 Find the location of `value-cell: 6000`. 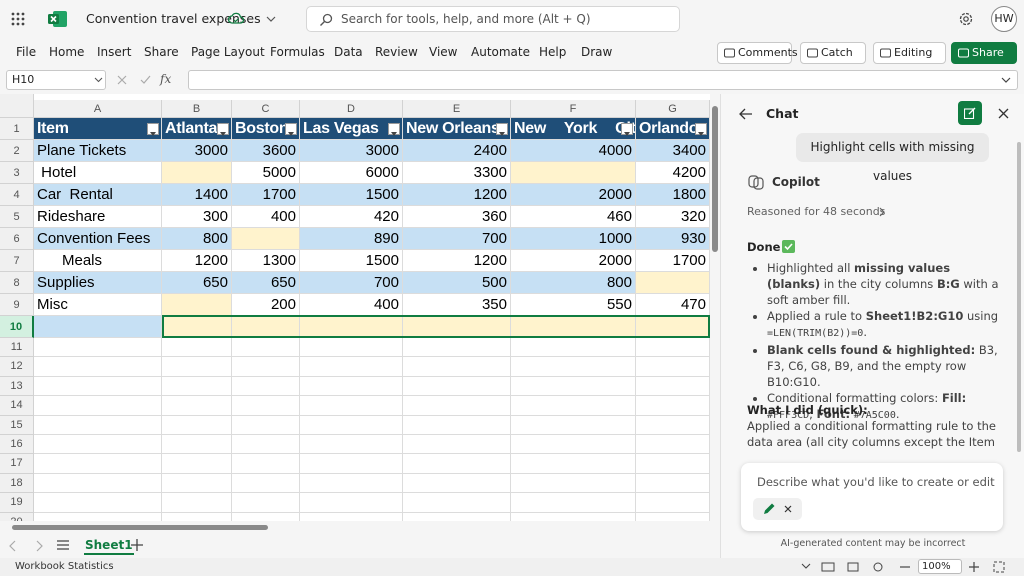

value-cell: 6000 is located at coordinates (351, 173).